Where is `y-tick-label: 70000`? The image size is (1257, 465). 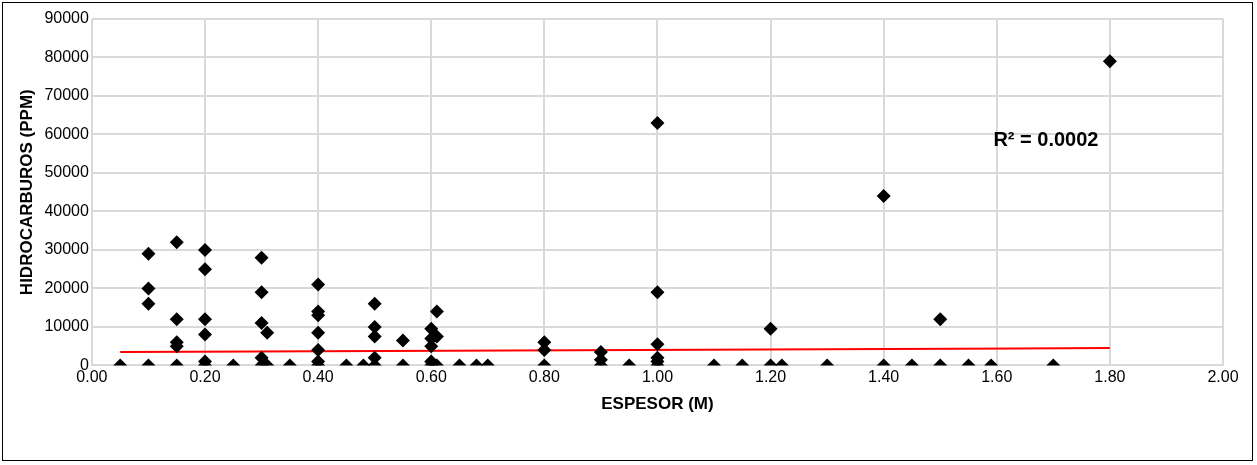 y-tick-label: 70000 is located at coordinates (66, 95).